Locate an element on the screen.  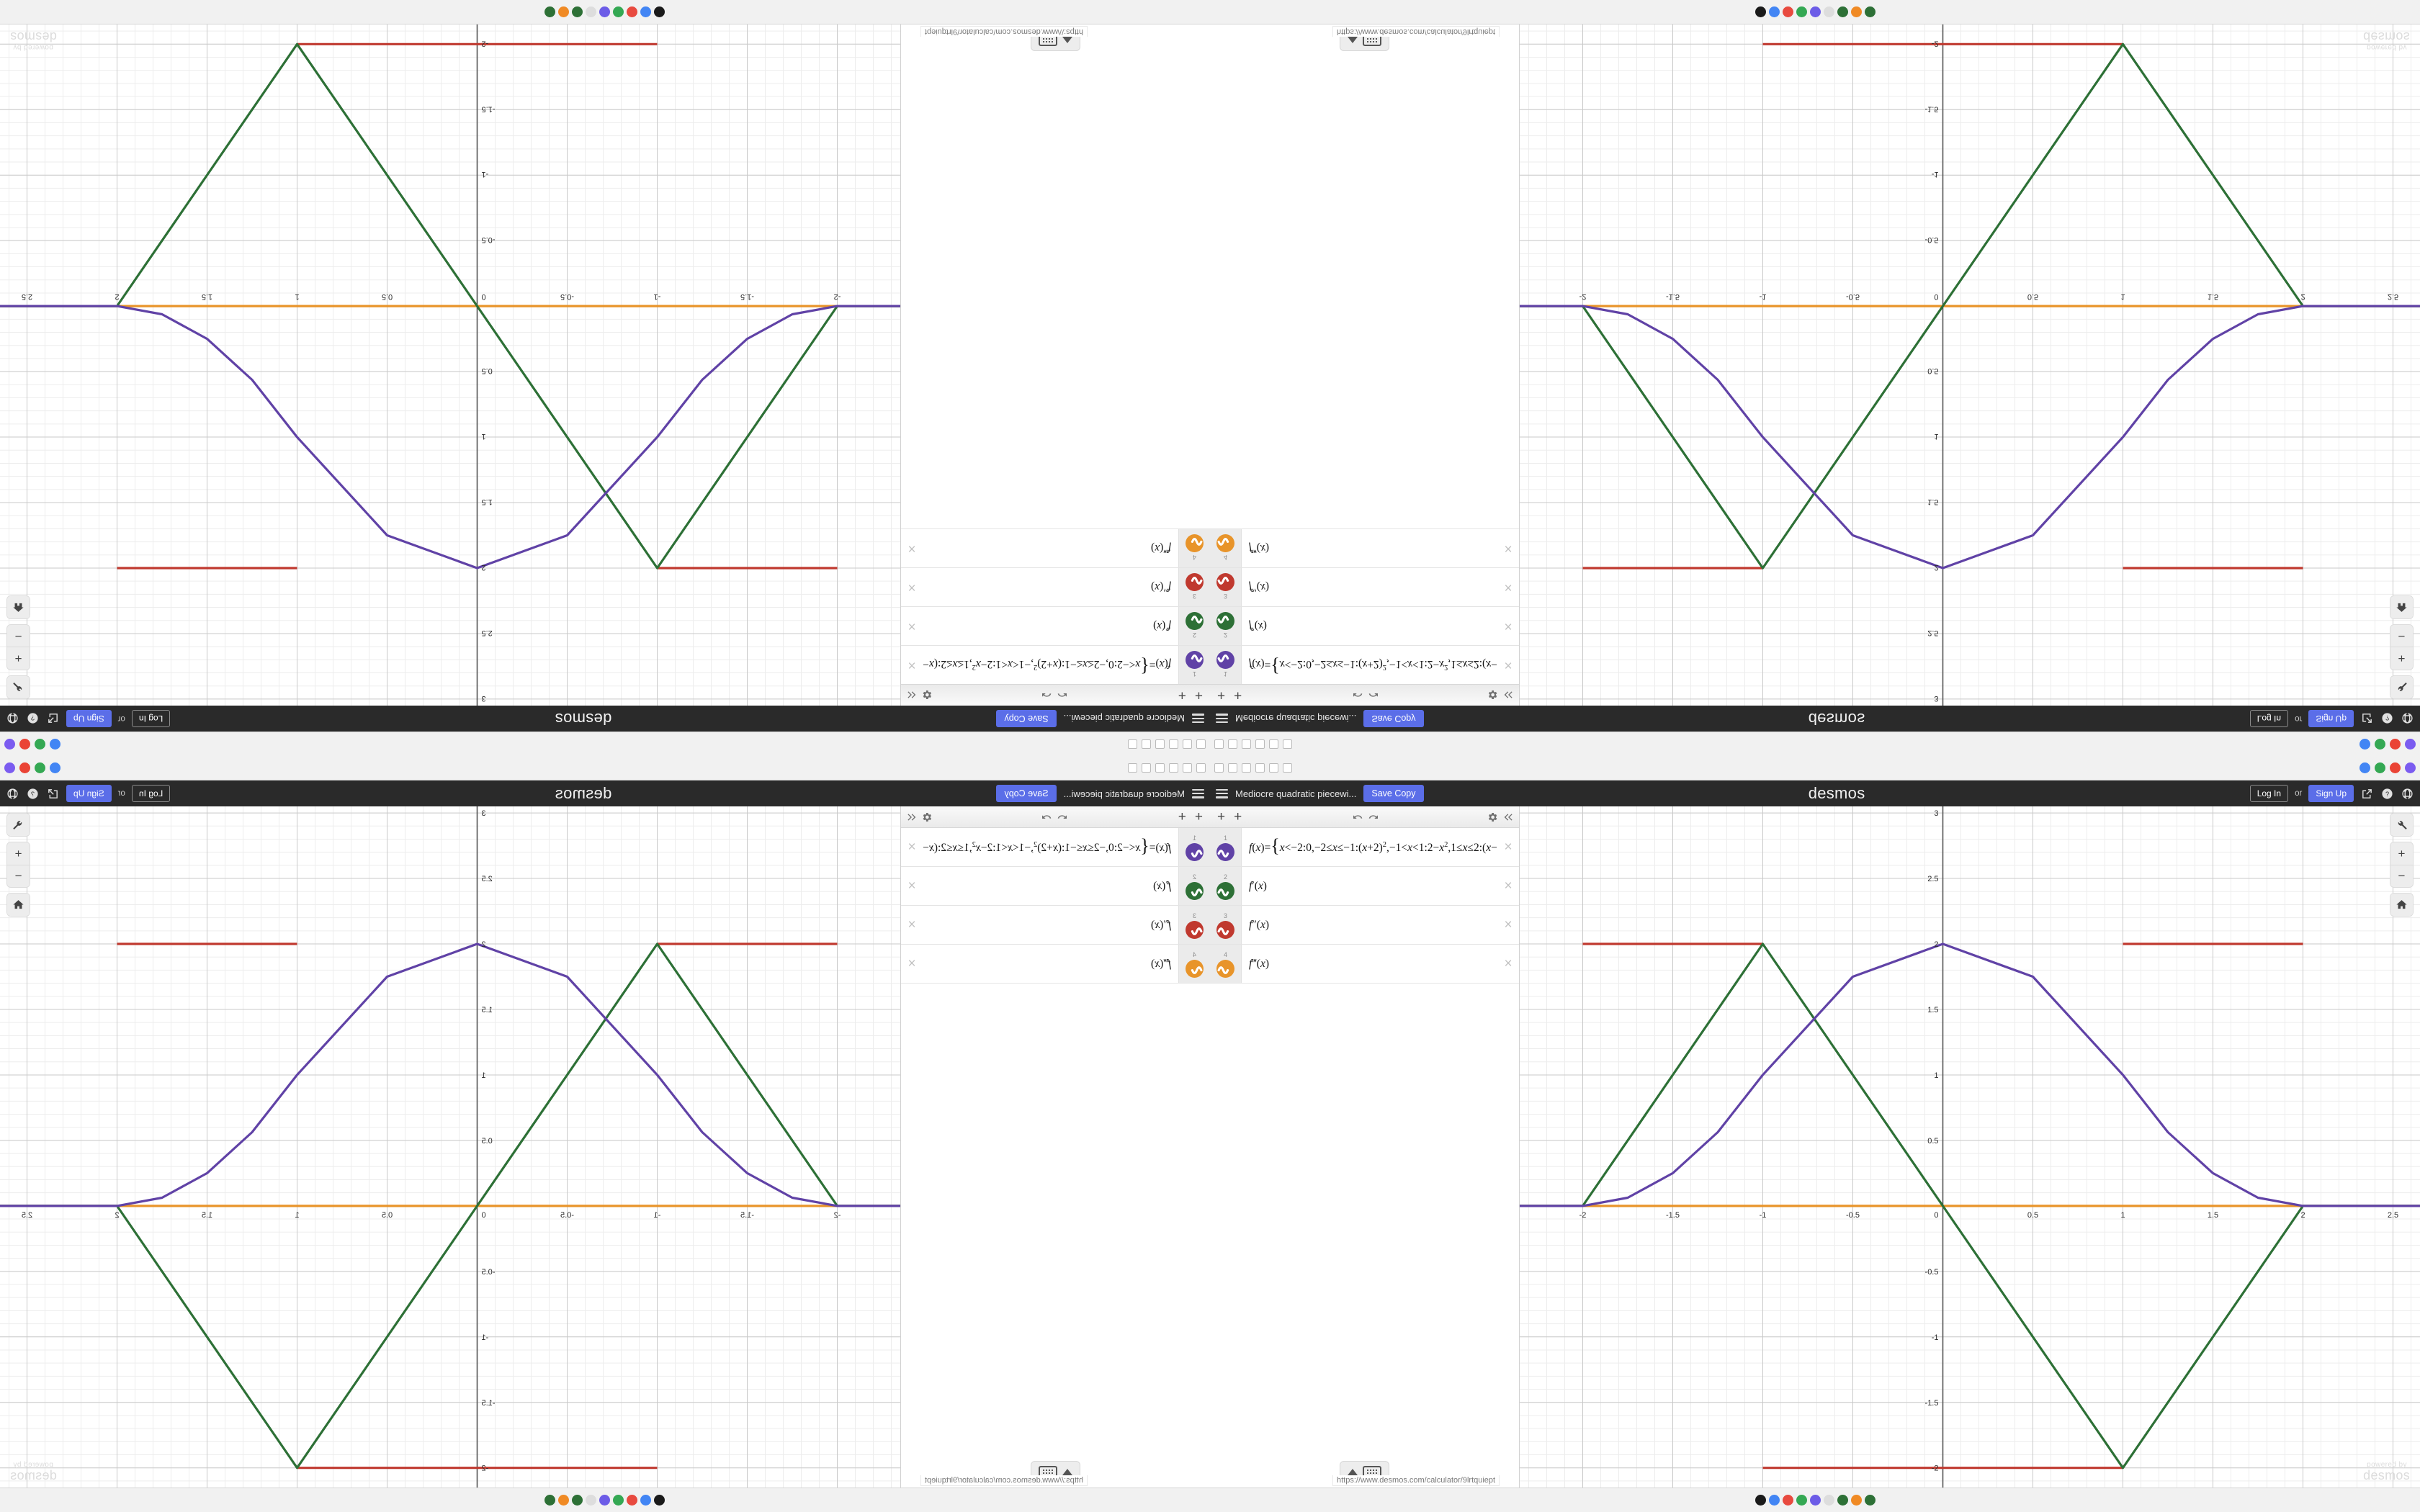
add-item-button: + is located at coordinates (1182, 816).